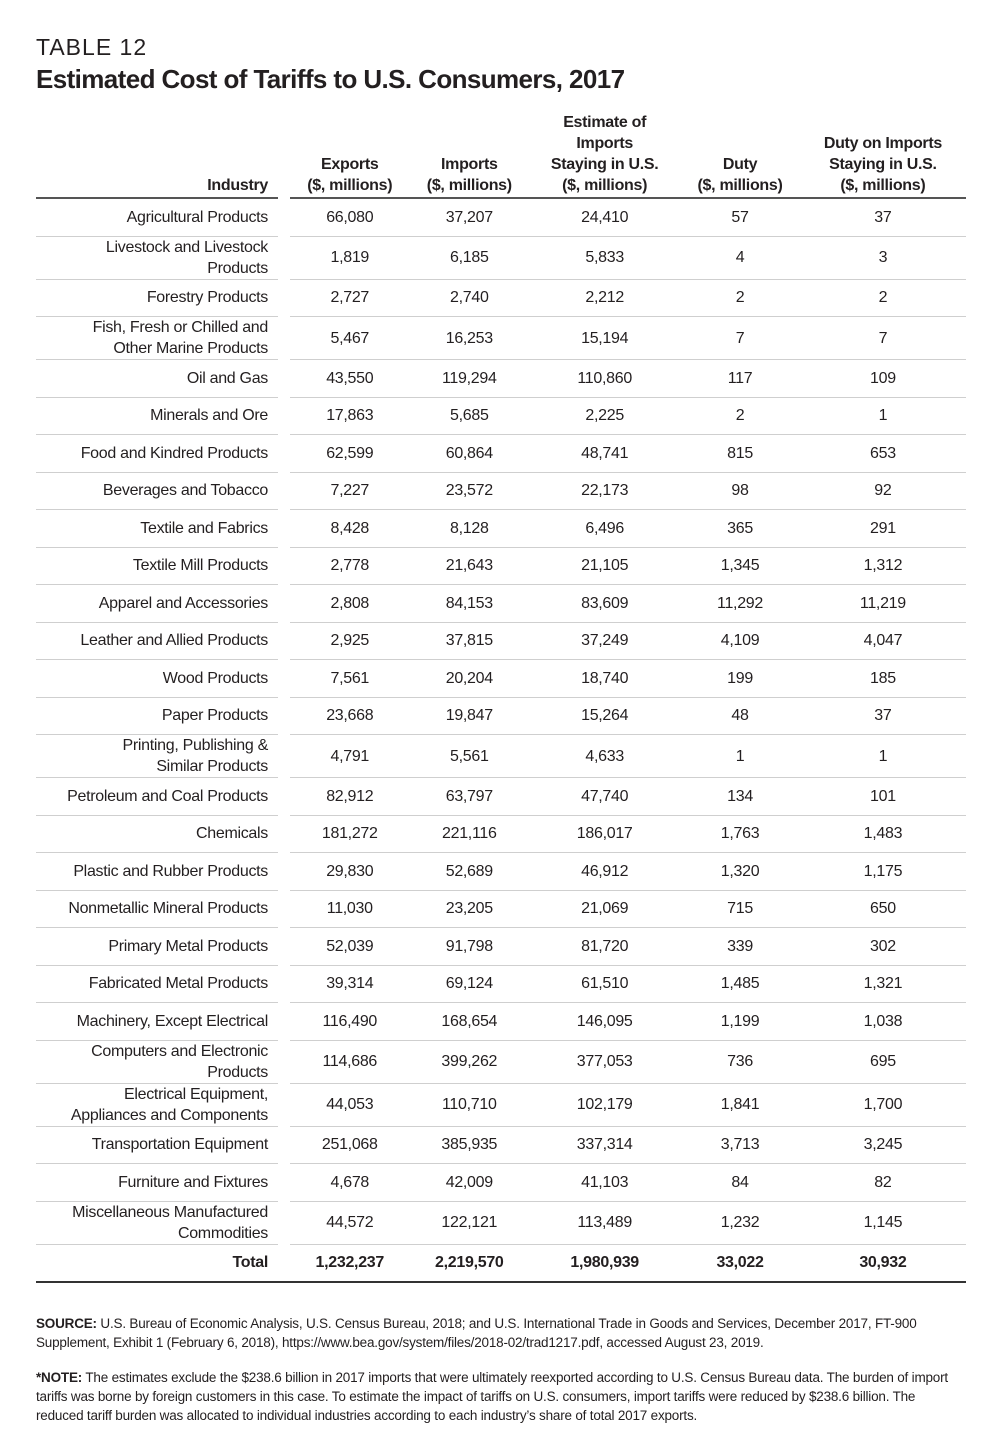 This screenshot has width=1000, height=1451. I want to click on imports-cell: 63,797, so click(469, 797).